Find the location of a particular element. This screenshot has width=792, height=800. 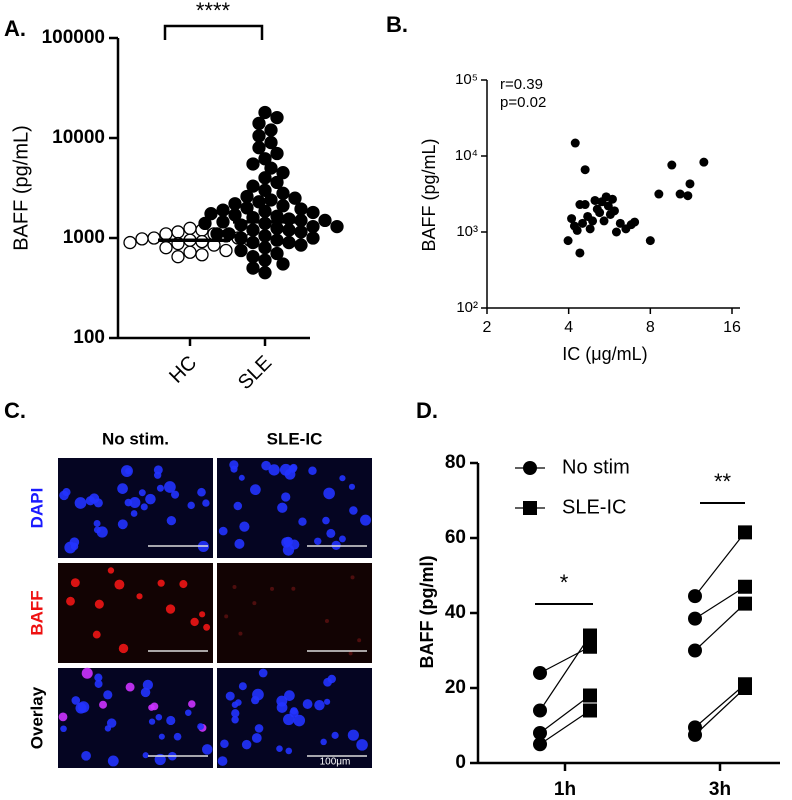

significance-label: ** is located at coordinates (723, 481).